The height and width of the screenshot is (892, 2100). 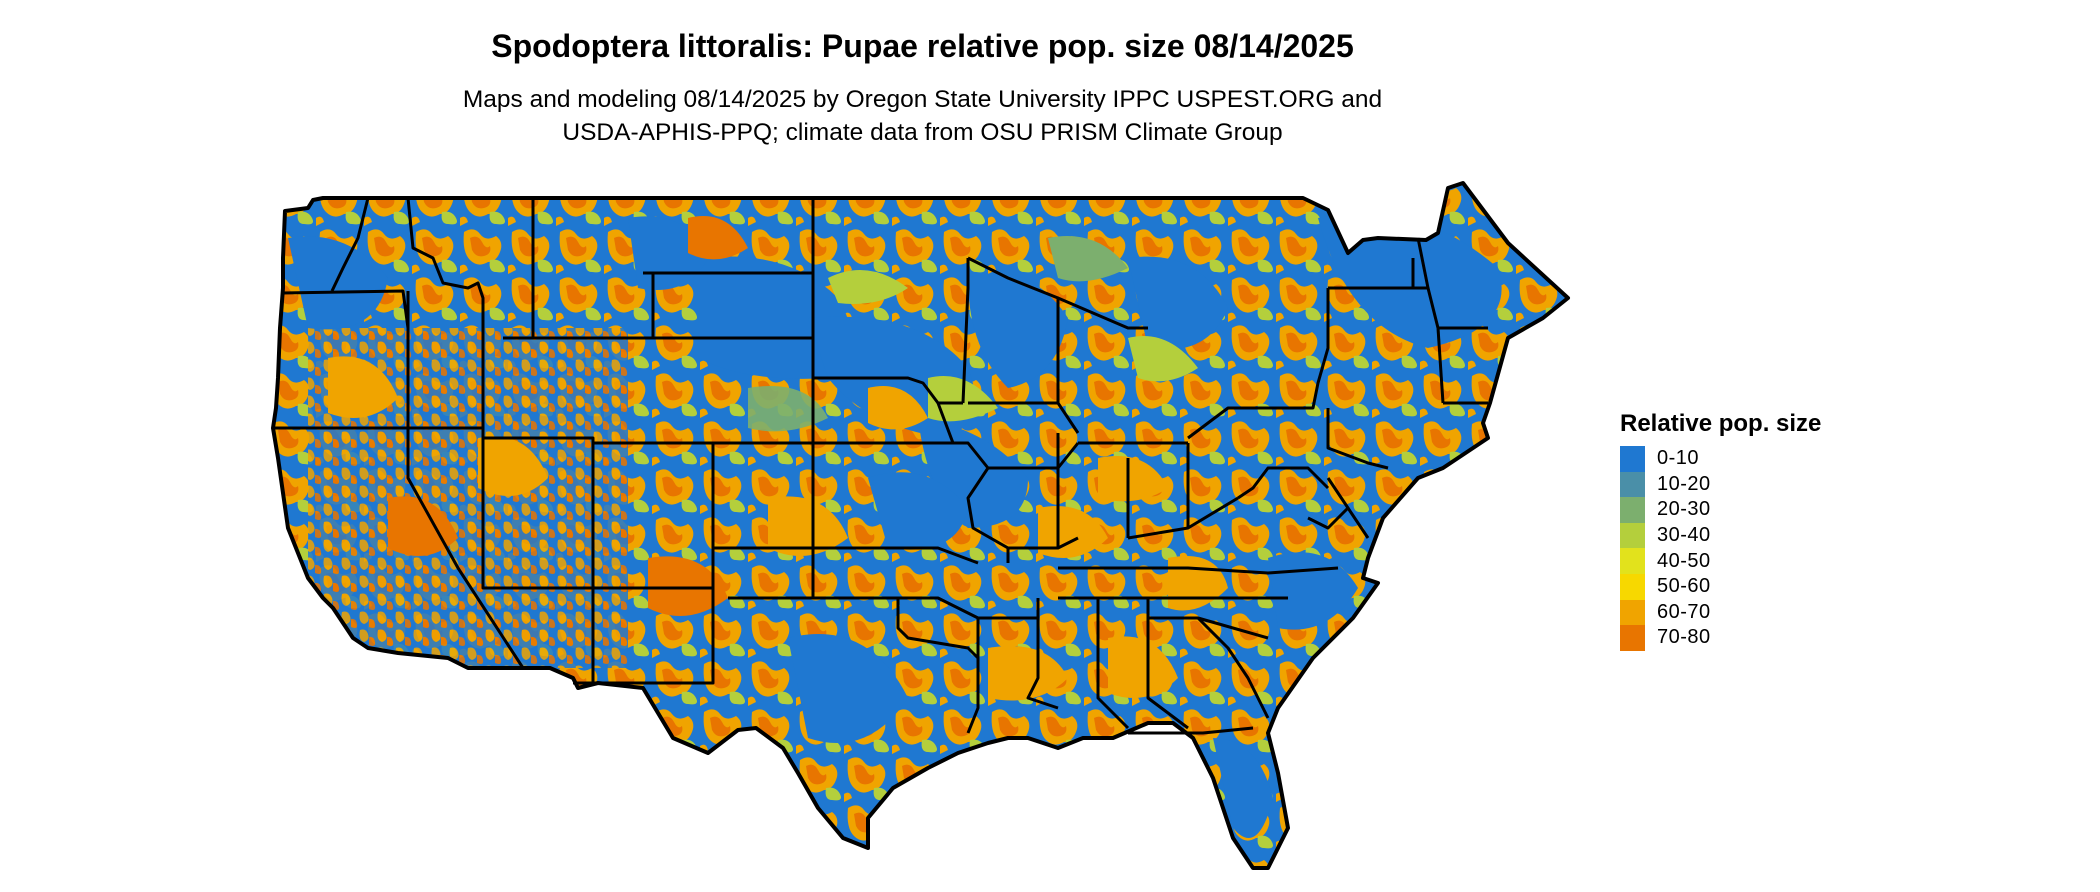 I want to click on legend-item: 70-80, so click(x=1720, y=638).